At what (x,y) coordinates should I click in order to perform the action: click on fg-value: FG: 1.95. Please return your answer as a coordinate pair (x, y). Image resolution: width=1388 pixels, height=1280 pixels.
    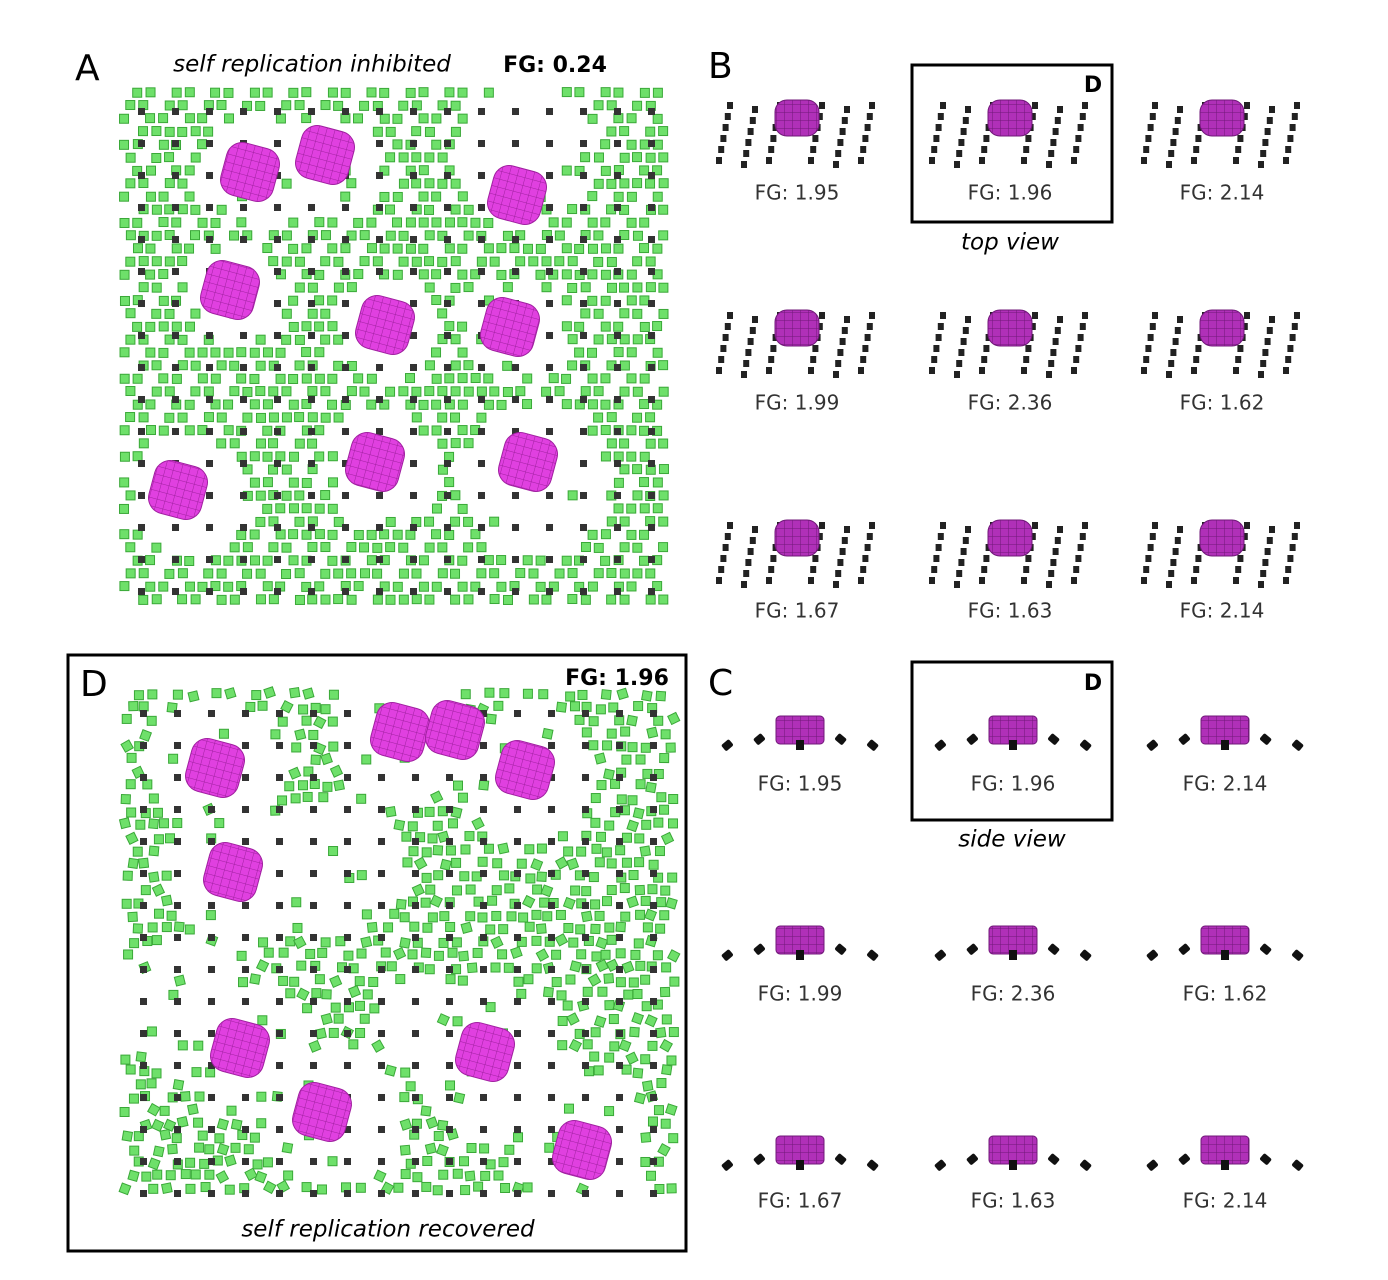
    Looking at the image, I should click on (797, 193).